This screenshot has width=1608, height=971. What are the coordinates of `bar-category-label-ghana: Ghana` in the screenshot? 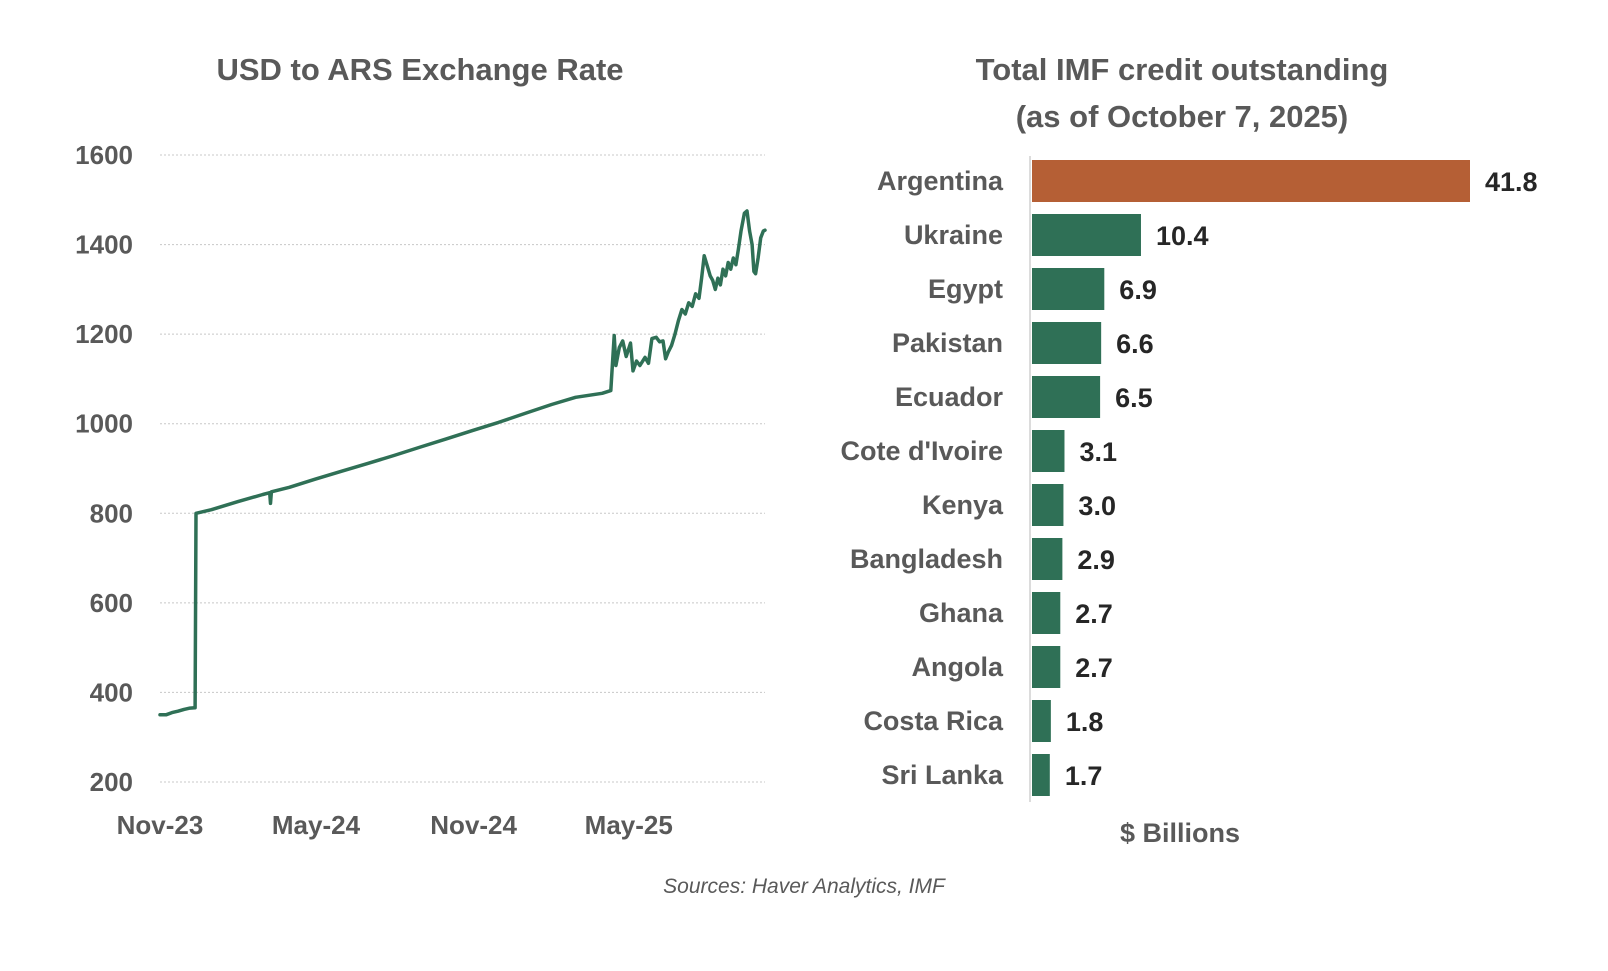 It's located at (961, 613).